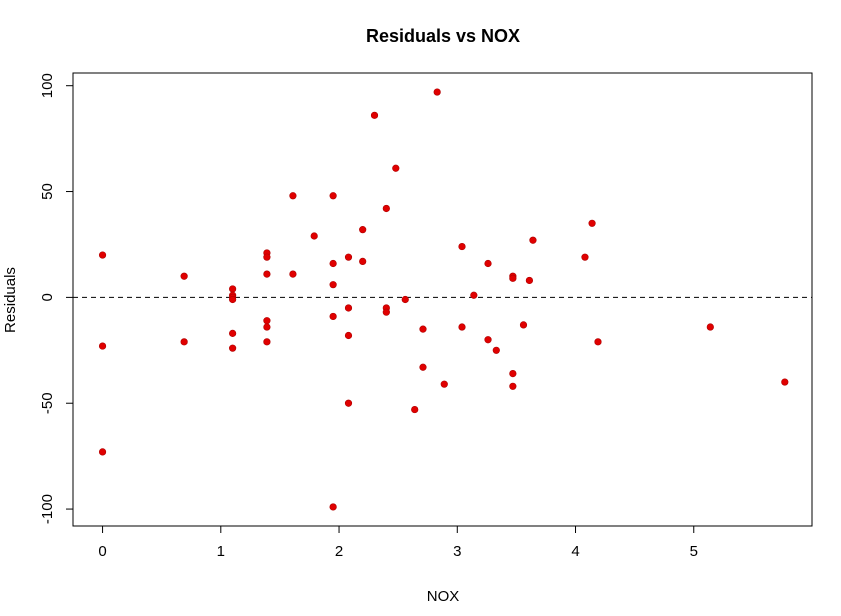 This screenshot has height=616, width=841. Describe the element at coordinates (47, 85) in the screenshot. I see `y-tick-label: 100` at that location.